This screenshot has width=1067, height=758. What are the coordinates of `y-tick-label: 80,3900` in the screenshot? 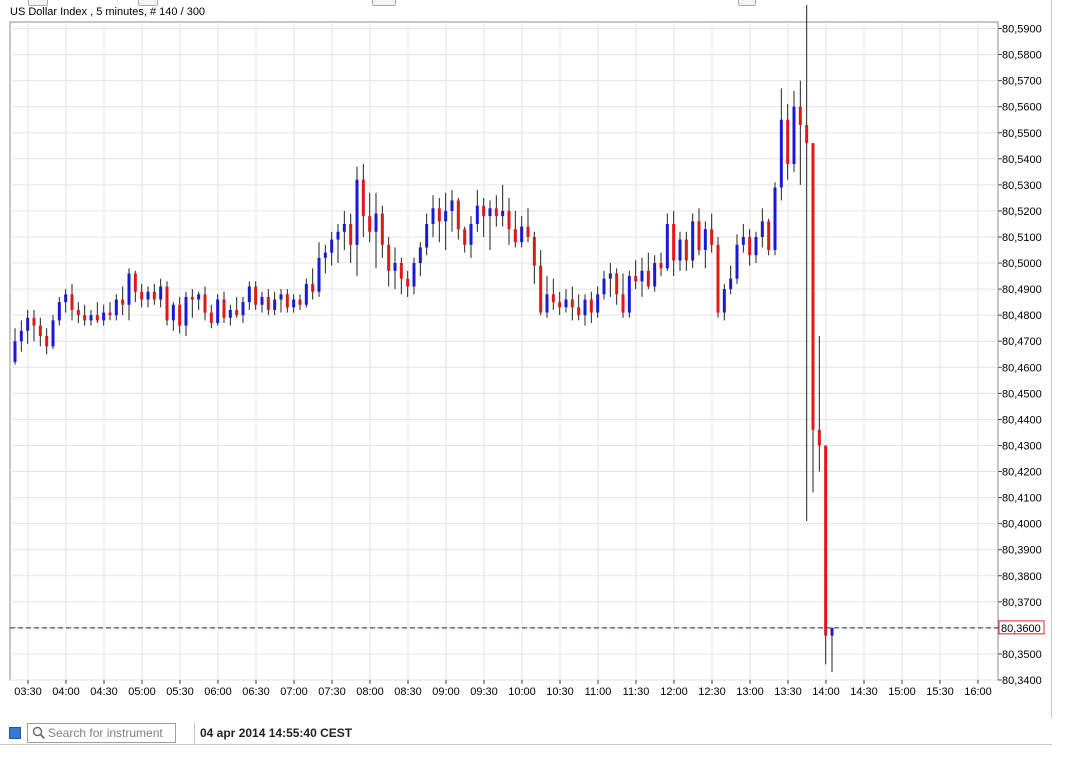 It's located at (1022, 551).